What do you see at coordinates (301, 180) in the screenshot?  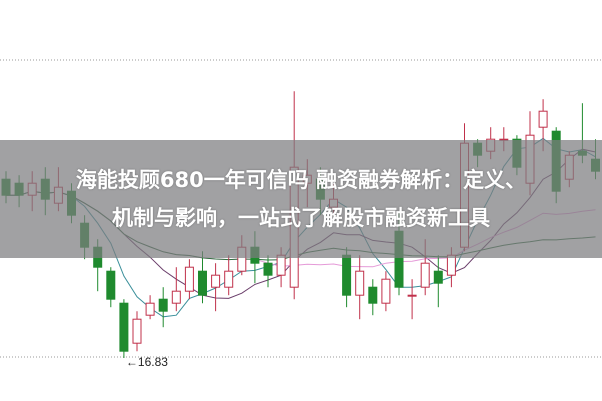 I see `headline-line-1: 海能投顾680一年可信吗 融资融券解析：定义、` at bounding box center [301, 180].